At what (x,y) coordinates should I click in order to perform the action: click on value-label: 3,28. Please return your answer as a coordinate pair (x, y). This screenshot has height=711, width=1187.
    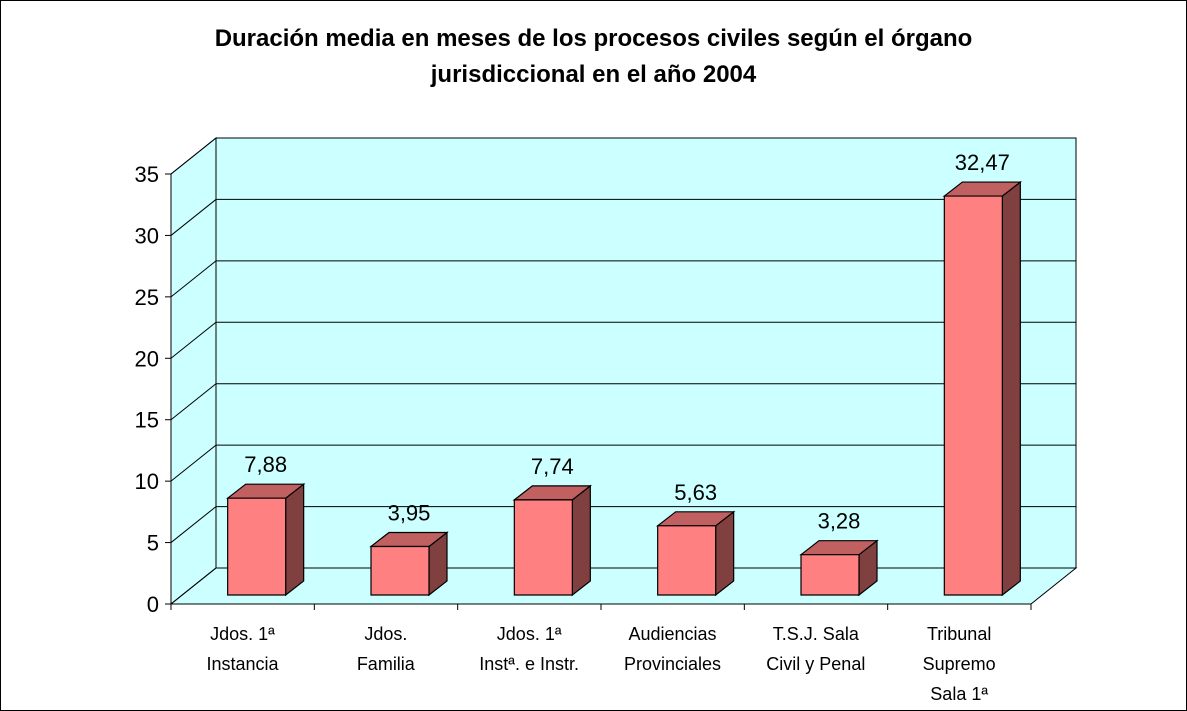
    Looking at the image, I should click on (839, 521).